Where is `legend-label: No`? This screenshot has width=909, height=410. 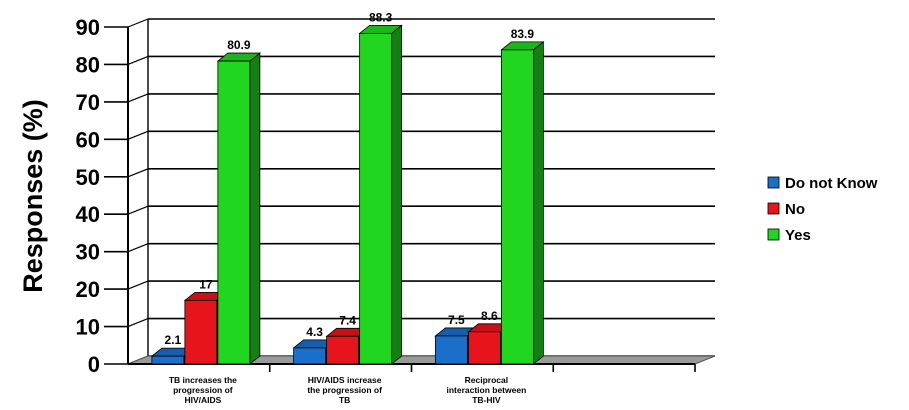
legend-label: No is located at coordinates (795, 209).